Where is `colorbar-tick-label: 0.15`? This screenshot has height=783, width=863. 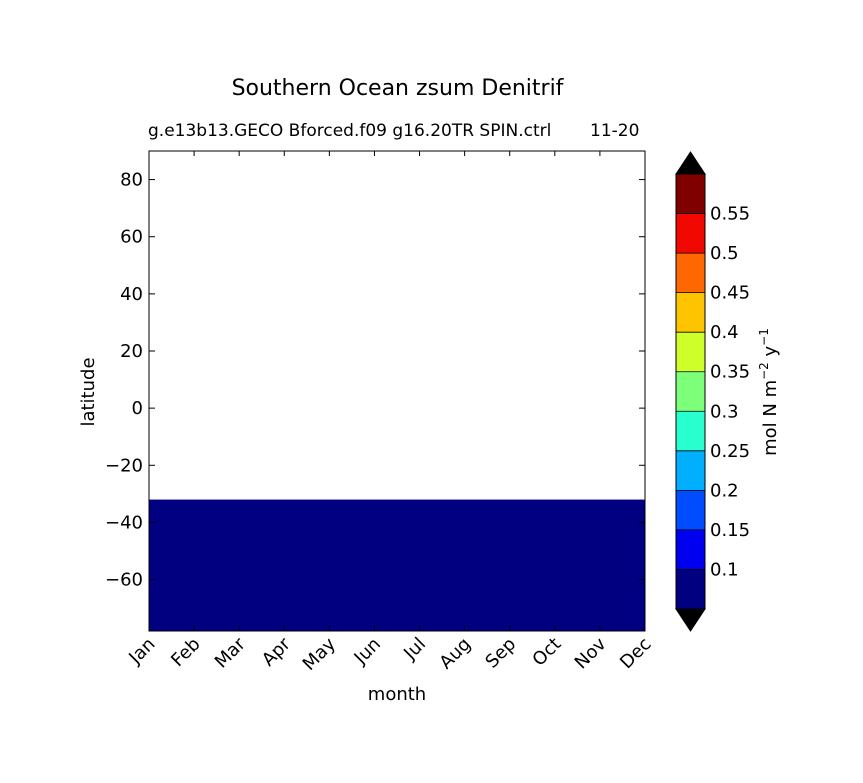 colorbar-tick-label: 0.15 is located at coordinates (730, 530).